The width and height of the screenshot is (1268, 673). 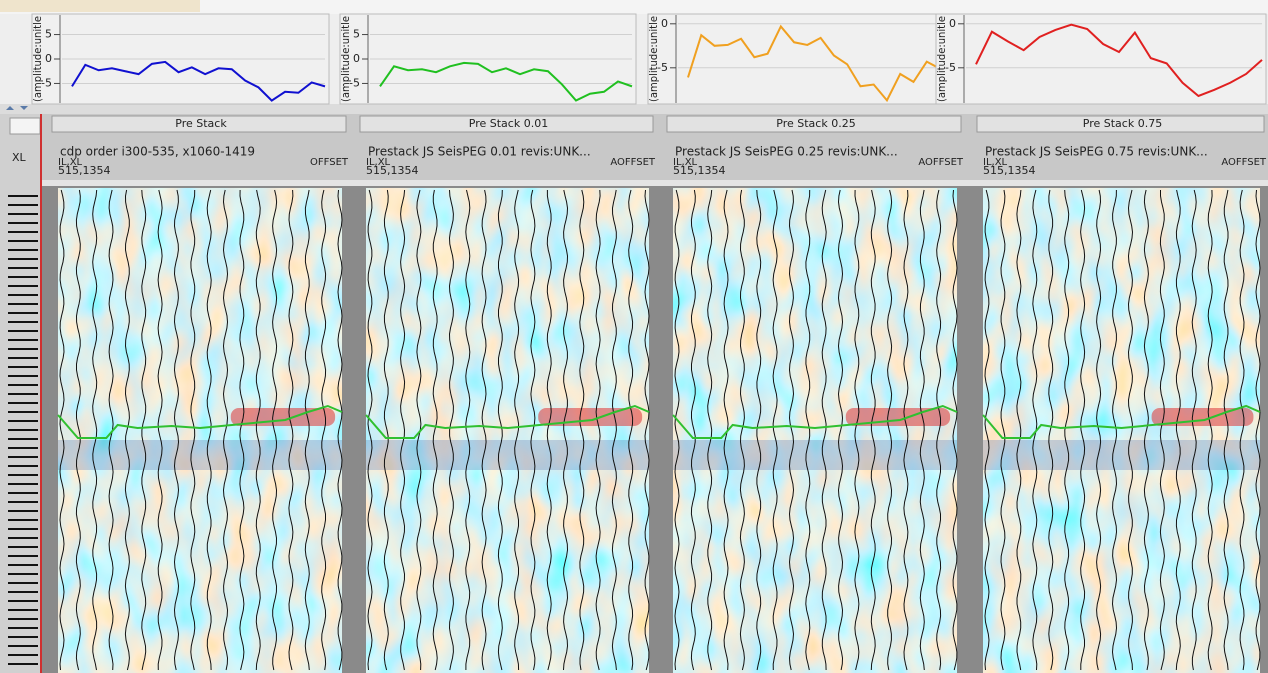 I want to click on panel-tab, so click(x=199, y=124).